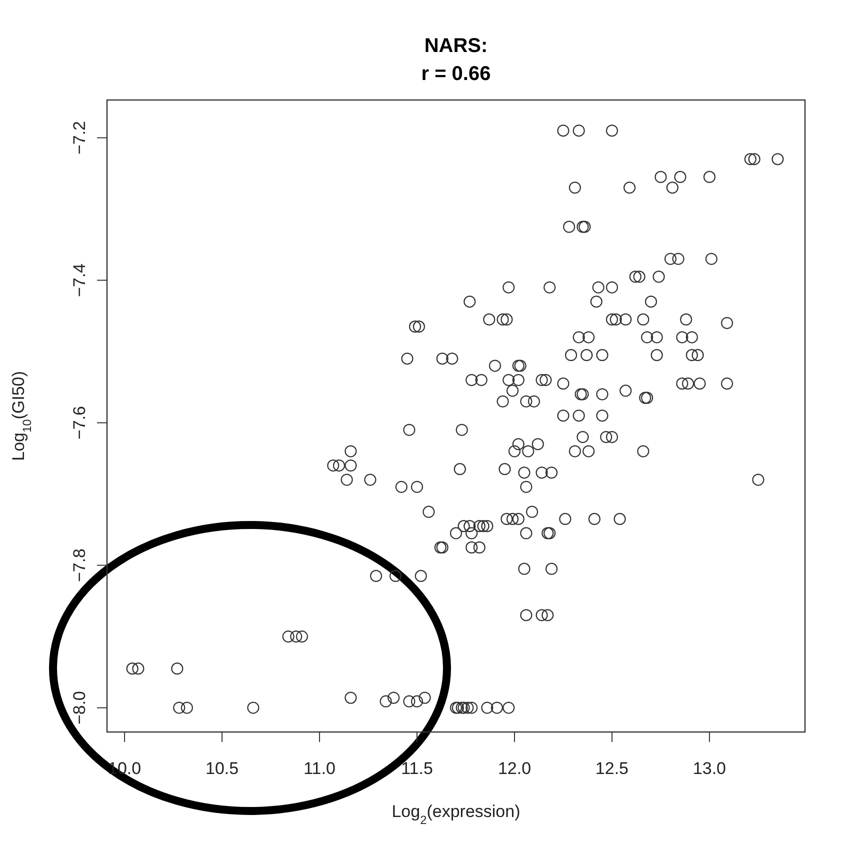  Describe the element at coordinates (79, 137) in the screenshot. I see `y-tick-label: −7.2` at that location.